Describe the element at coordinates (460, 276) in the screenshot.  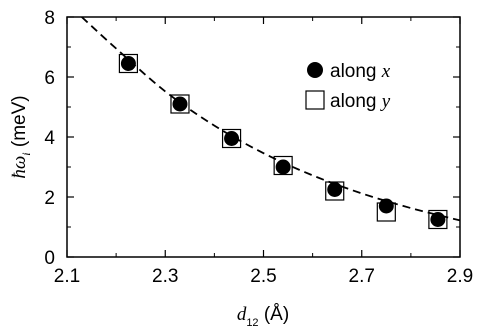
I see `x-tick-label: 2.9` at that location.